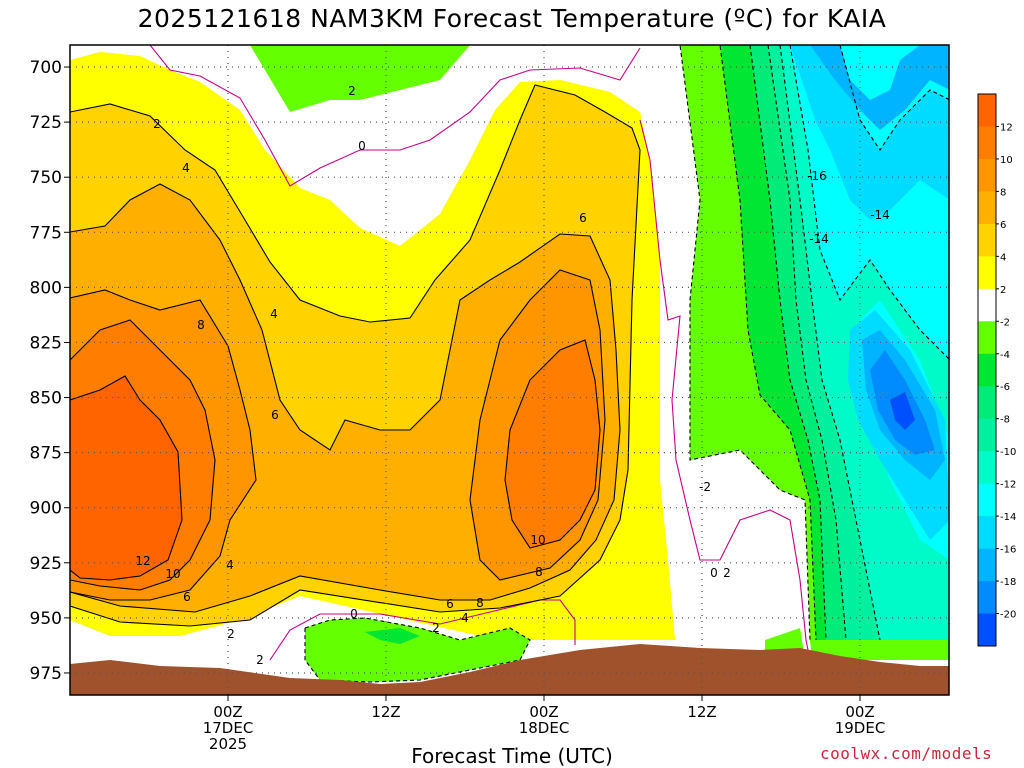  Describe the element at coordinates (509, 669) in the screenshot. I see `terrain` at that location.